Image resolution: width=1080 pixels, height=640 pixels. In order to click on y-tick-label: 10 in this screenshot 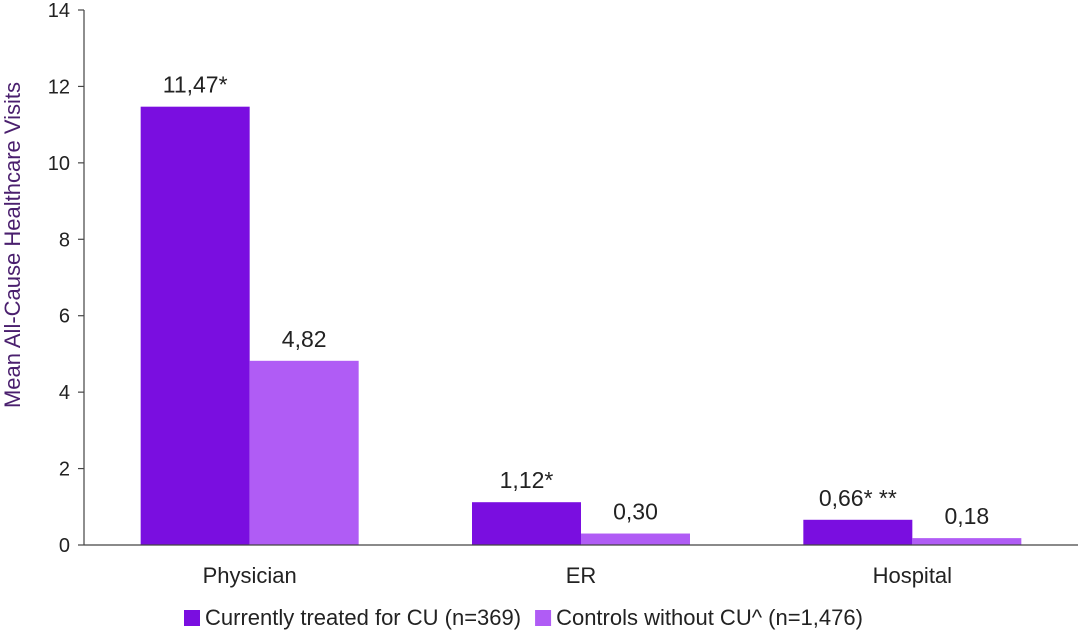, I will do `click(59, 164)`.